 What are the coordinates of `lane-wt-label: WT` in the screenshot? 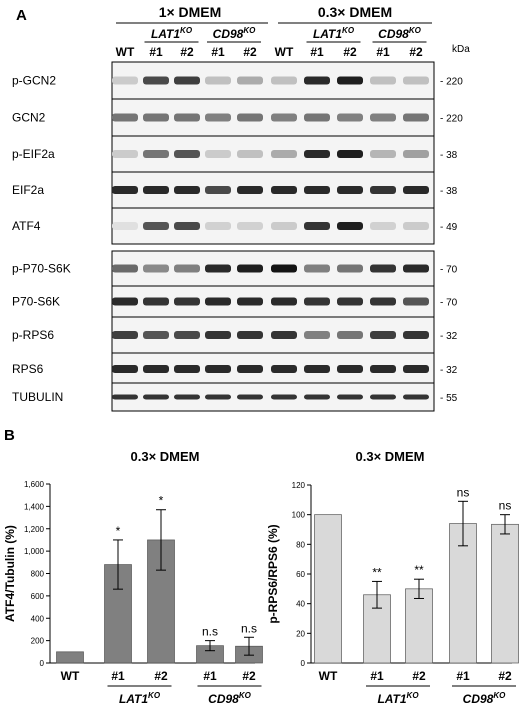 It's located at (284, 52).